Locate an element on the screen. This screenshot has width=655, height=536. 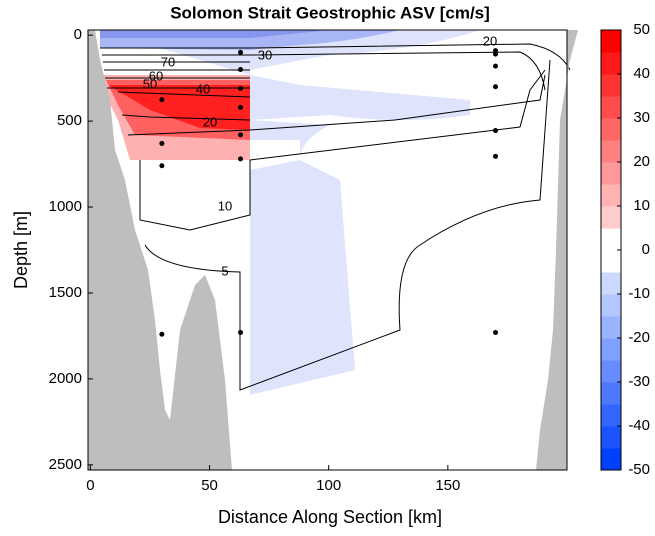
y-axis-label: Depth [m] is located at coordinates (21, 250).